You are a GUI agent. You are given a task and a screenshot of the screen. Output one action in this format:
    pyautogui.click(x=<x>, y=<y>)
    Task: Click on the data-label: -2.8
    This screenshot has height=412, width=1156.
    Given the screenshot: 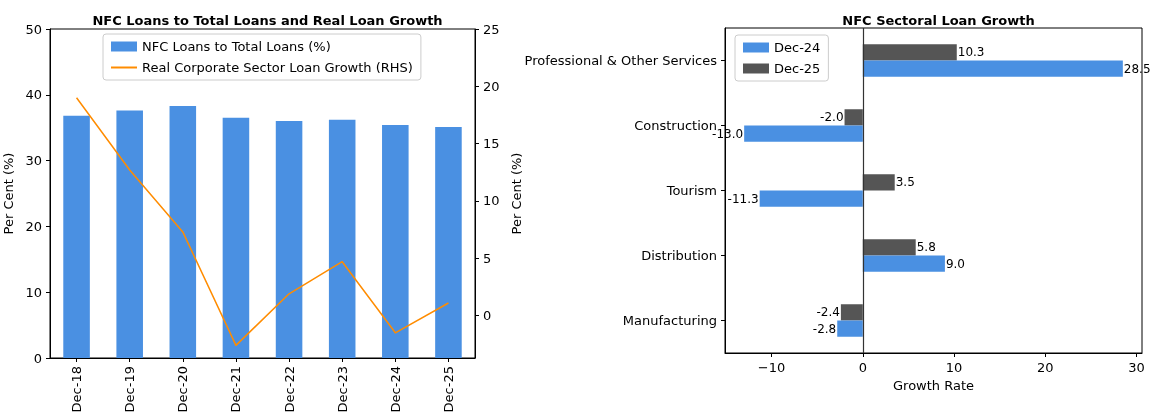 What is the action you would take?
    pyautogui.click(x=824, y=328)
    